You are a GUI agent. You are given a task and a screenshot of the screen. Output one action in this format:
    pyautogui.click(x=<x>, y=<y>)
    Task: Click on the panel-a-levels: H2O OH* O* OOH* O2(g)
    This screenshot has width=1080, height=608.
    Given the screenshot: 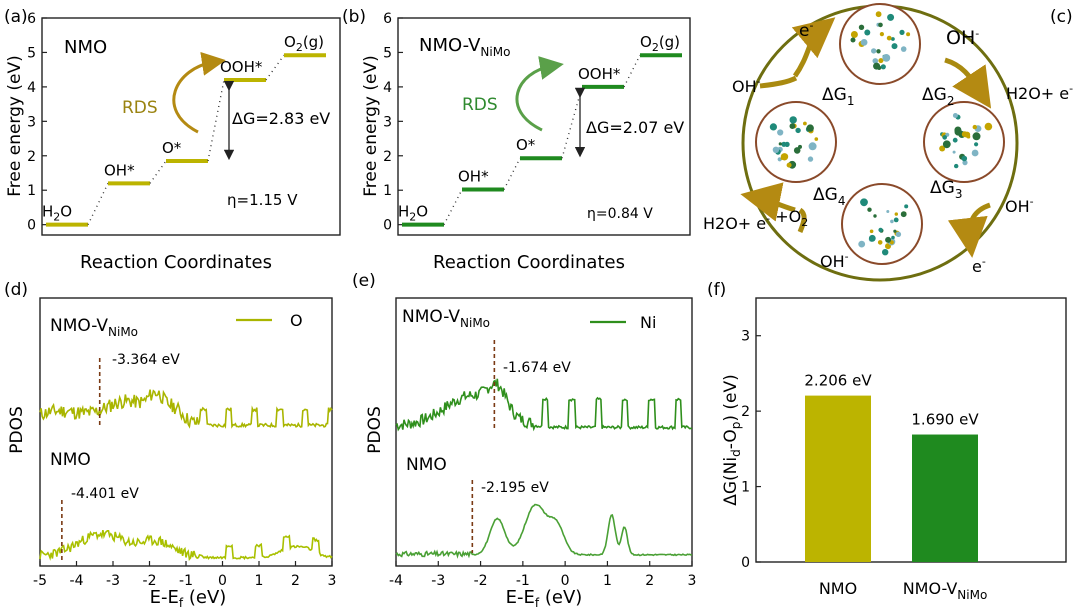 What is the action you would take?
    pyautogui.click(x=184, y=130)
    